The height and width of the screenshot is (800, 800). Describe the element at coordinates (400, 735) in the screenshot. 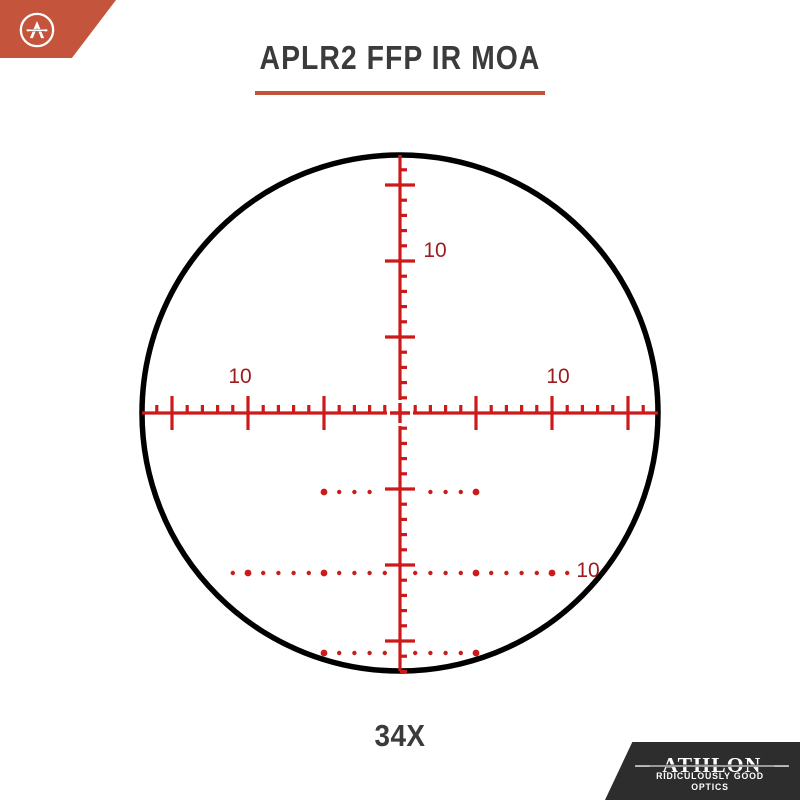

I see `magnification-label: 34X` at that location.